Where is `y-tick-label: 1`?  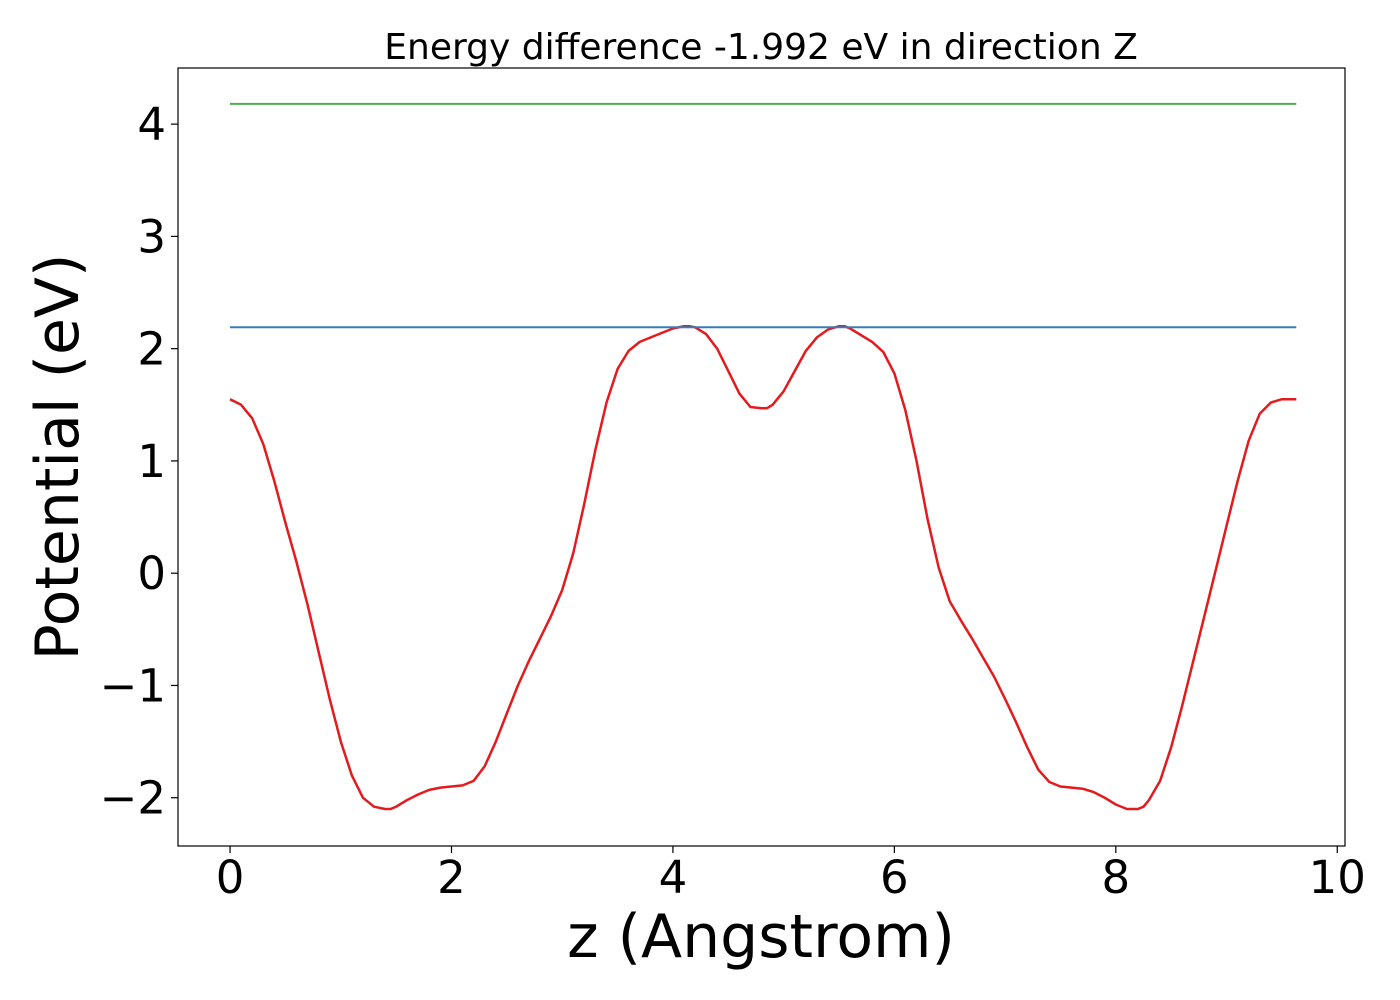
y-tick-label: 1 is located at coordinates (151, 461).